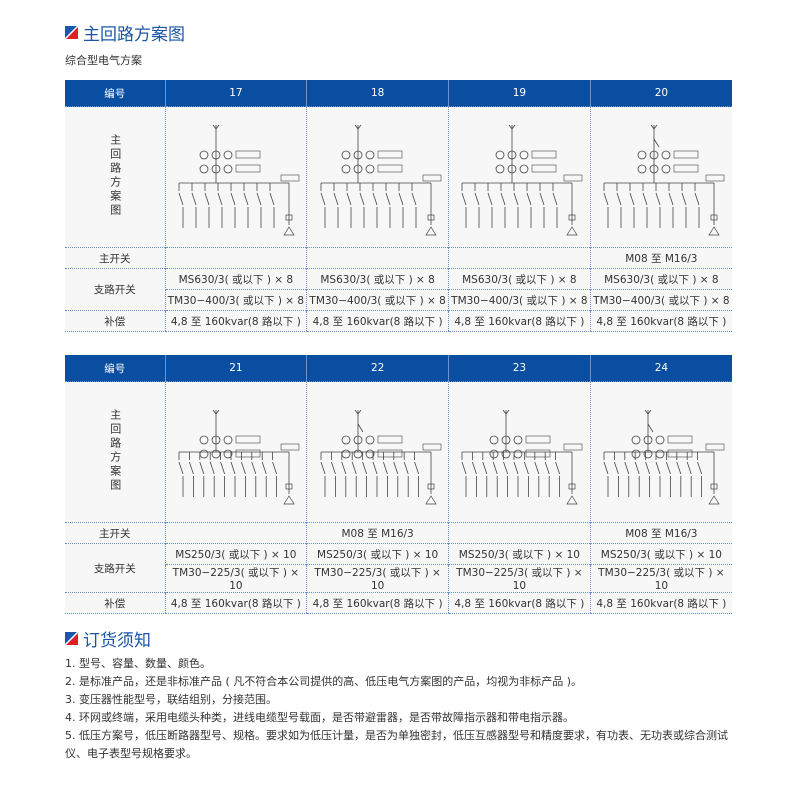 Image resolution: width=800 pixels, height=785 pixels. What do you see at coordinates (235, 368) in the screenshot?
I see `scheme-number: 21` at bounding box center [235, 368].